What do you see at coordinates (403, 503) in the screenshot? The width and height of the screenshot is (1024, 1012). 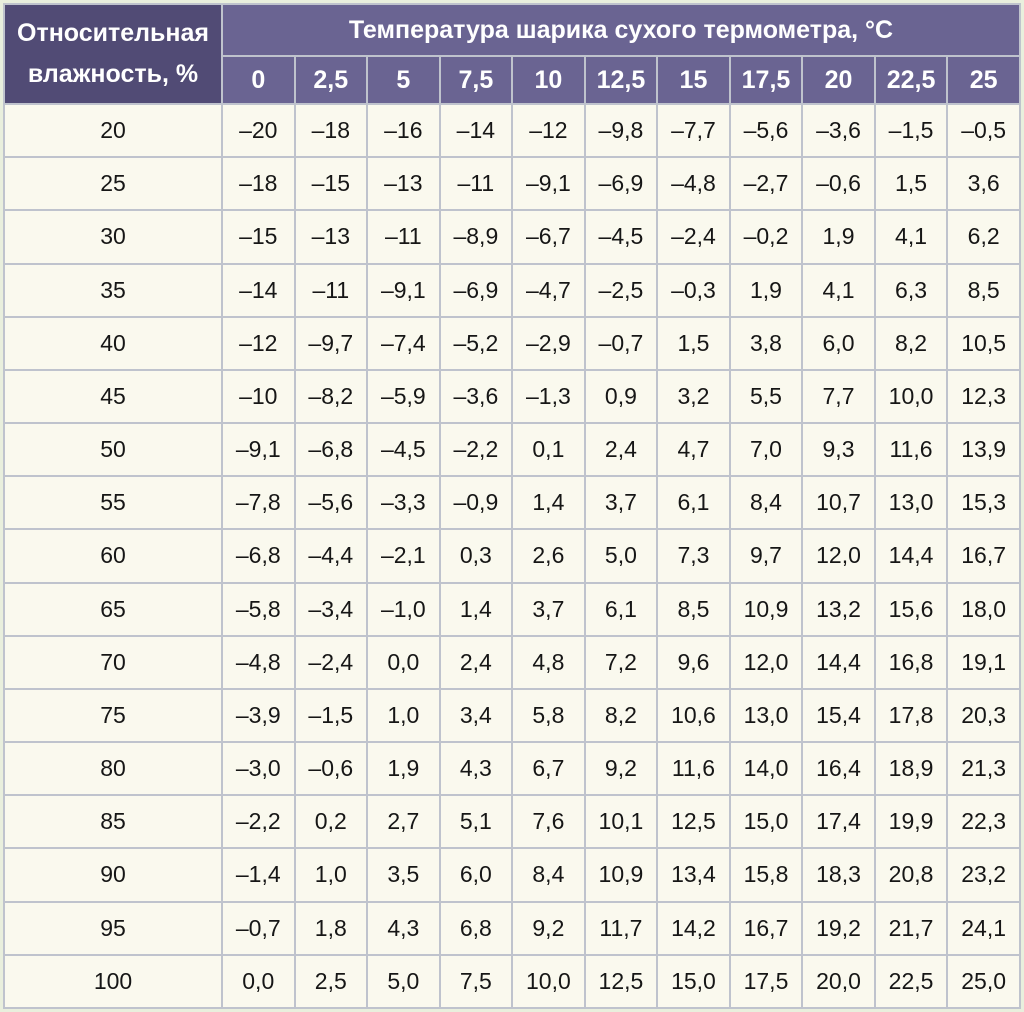 I see `table-cell: –3,3` at bounding box center [403, 503].